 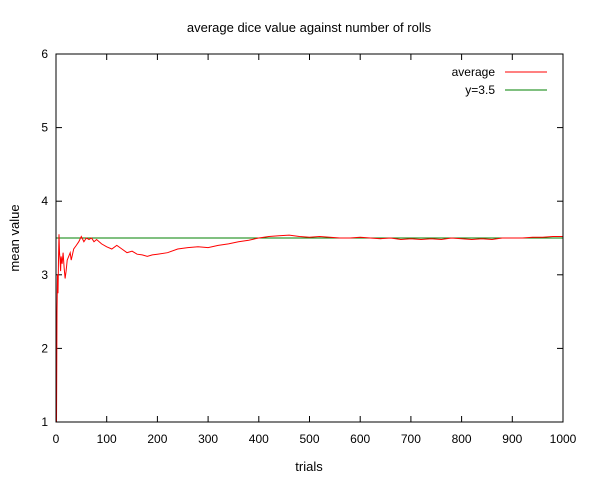 What do you see at coordinates (360, 439) in the screenshot?
I see `x-tick-label: 600` at bounding box center [360, 439].